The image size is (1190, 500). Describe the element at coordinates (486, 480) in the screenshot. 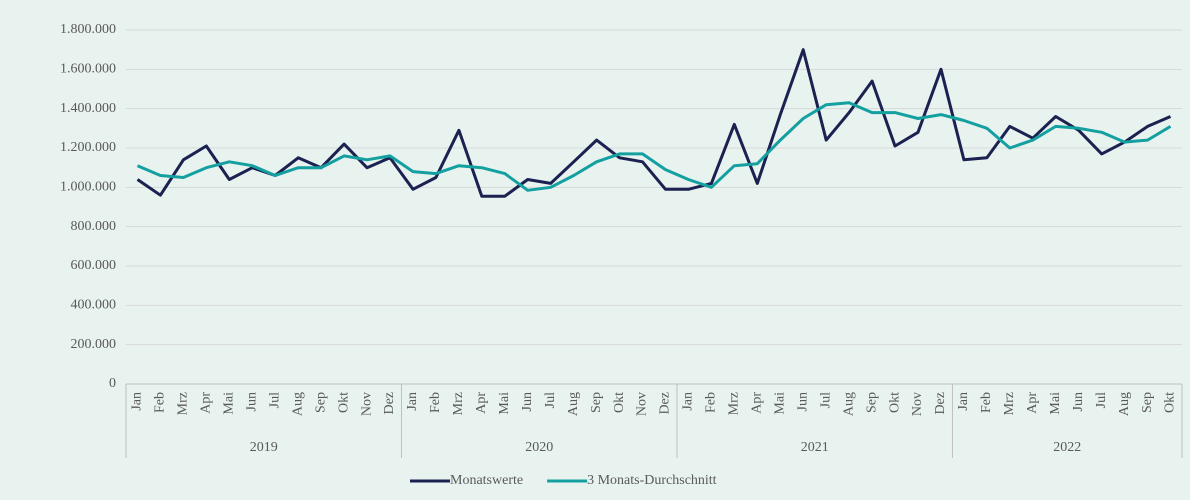

I see `legend-label: Monatswerte` at that location.